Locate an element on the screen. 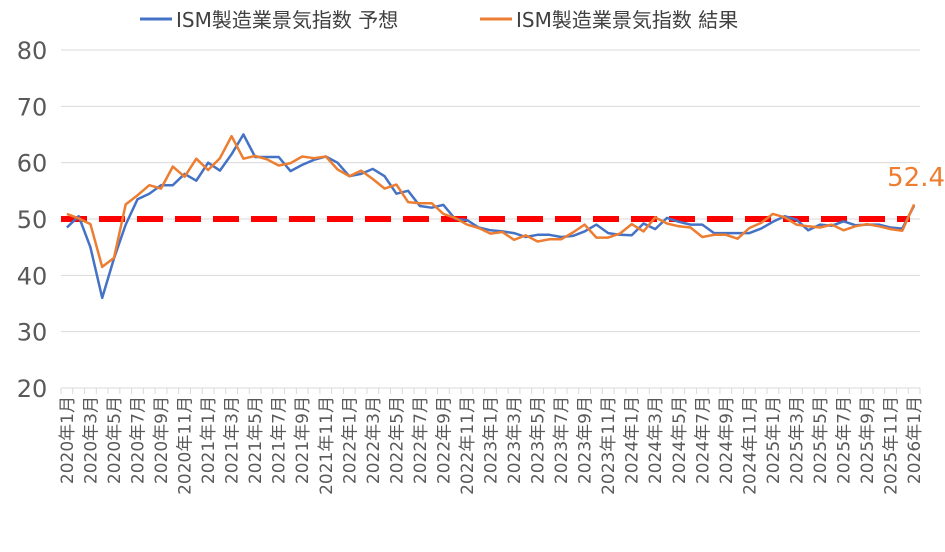 This screenshot has height=552, width=945. y-tick-label: 30 is located at coordinates (32, 333).